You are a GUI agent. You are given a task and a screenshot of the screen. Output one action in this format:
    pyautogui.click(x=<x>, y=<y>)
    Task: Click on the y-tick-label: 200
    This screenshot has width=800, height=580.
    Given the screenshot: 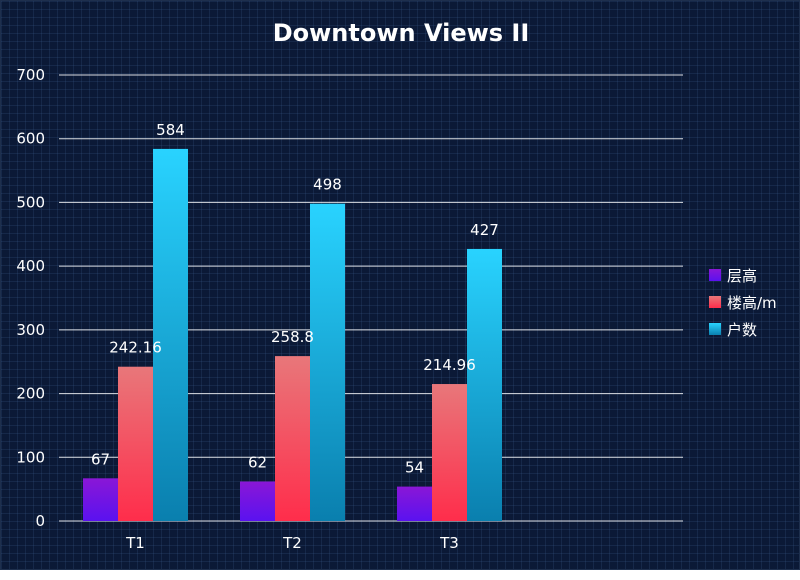 What is the action you would take?
    pyautogui.click(x=30, y=394)
    